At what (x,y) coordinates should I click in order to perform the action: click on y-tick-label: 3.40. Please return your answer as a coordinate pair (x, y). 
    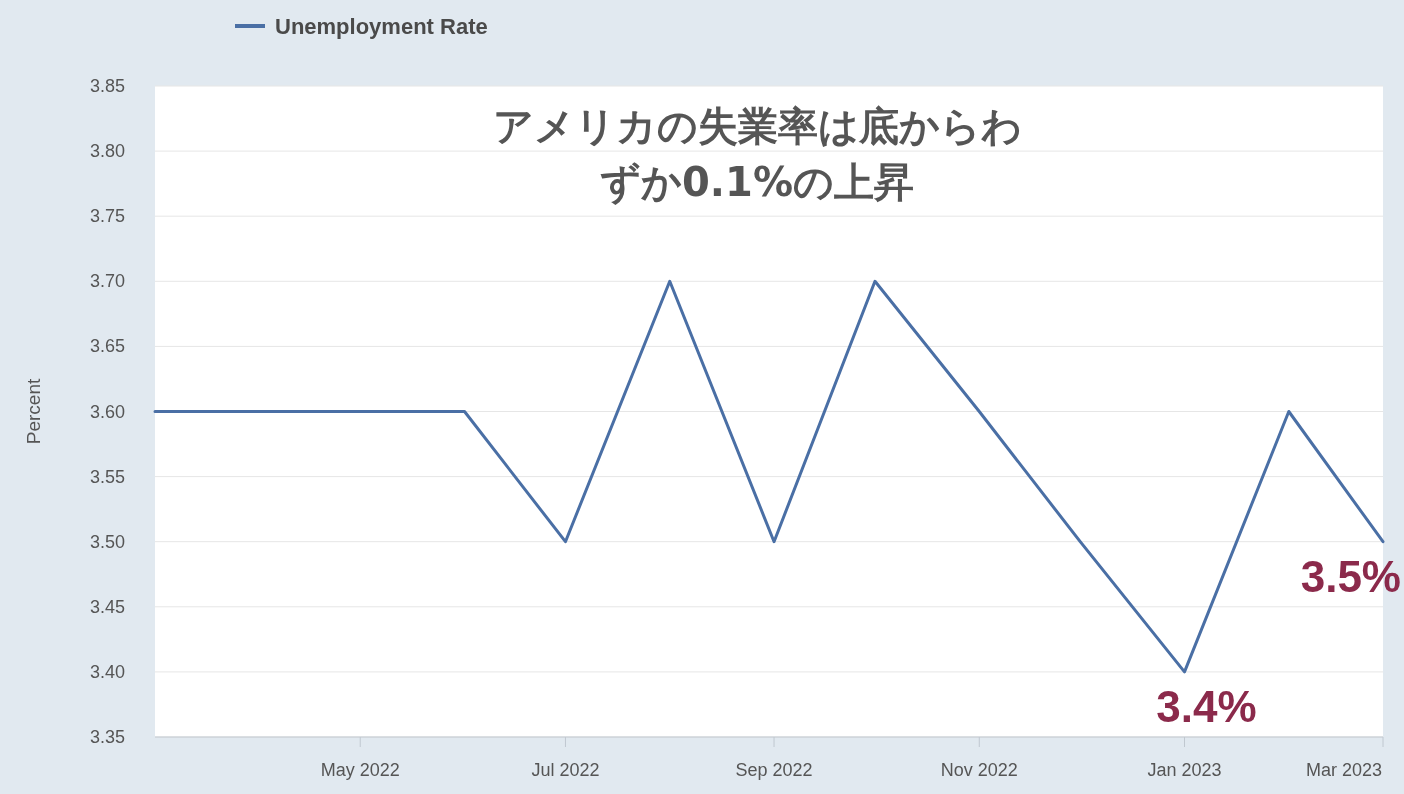
    Looking at the image, I should click on (107, 671).